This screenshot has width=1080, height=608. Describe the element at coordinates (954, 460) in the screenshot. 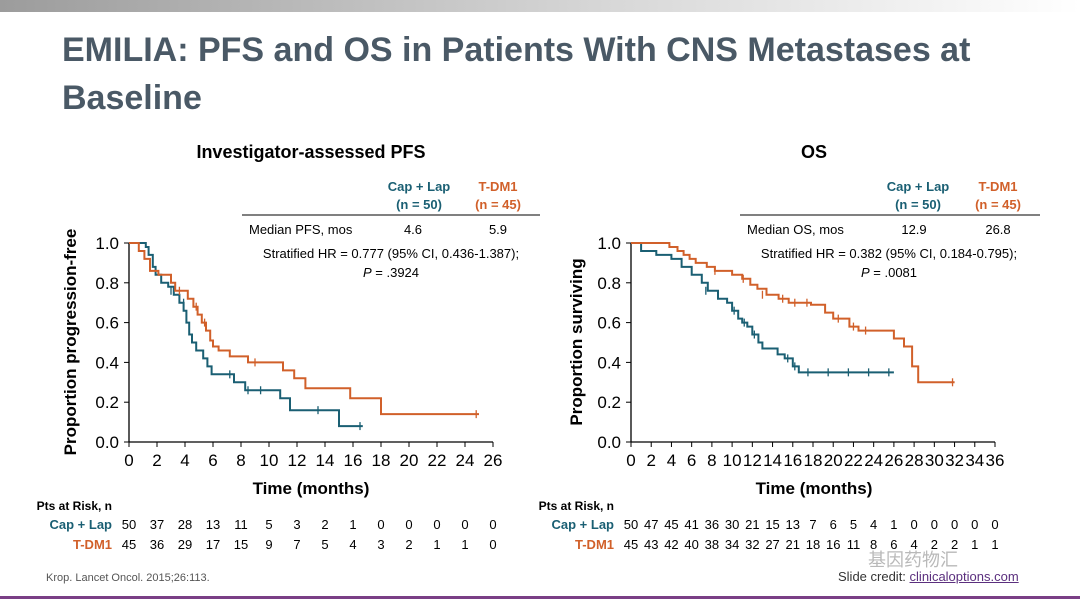

I see `os-x-tick-label: 32` at that location.